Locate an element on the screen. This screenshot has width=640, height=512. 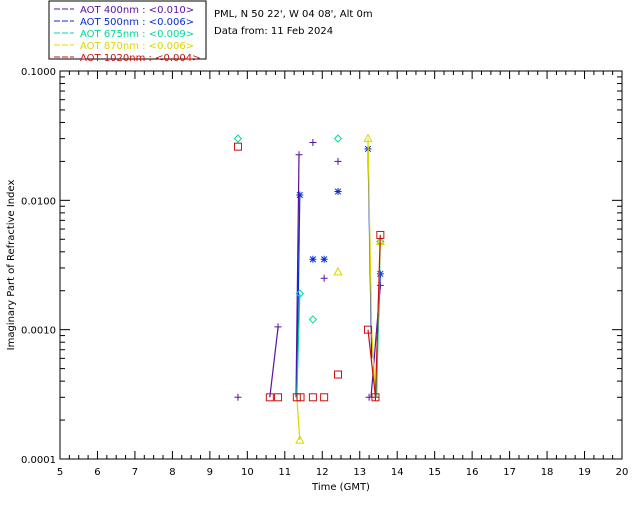
x-tick-label: 6 is located at coordinates (97, 472).